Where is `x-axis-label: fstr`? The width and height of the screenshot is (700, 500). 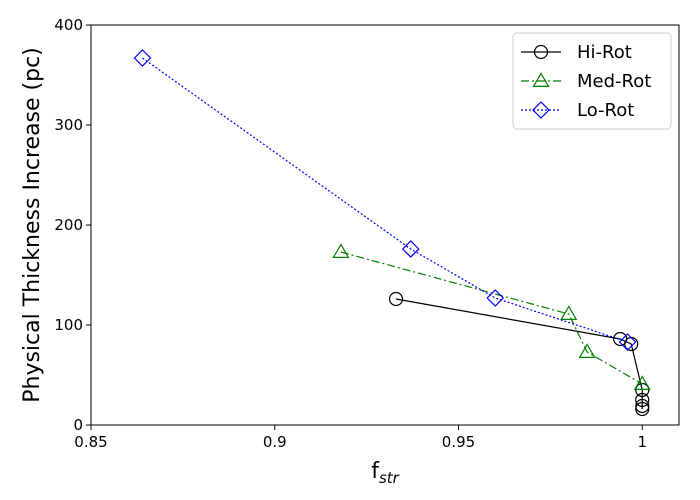 x-axis-label: fstr is located at coordinates (385, 473).